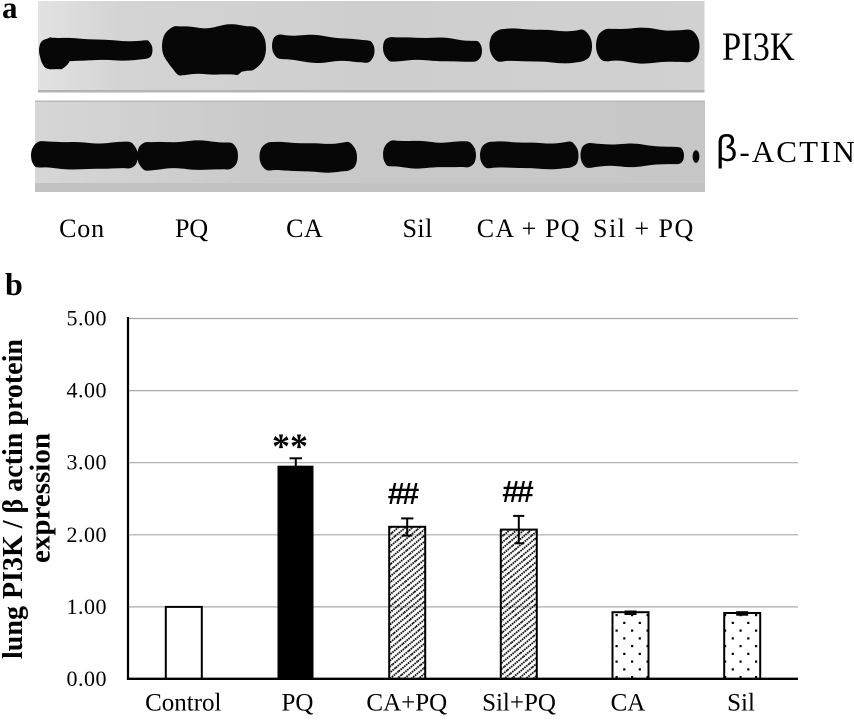 The height and width of the screenshot is (720, 854). What do you see at coordinates (87, 606) in the screenshot?
I see `svg-text: 1.00` at bounding box center [87, 606].